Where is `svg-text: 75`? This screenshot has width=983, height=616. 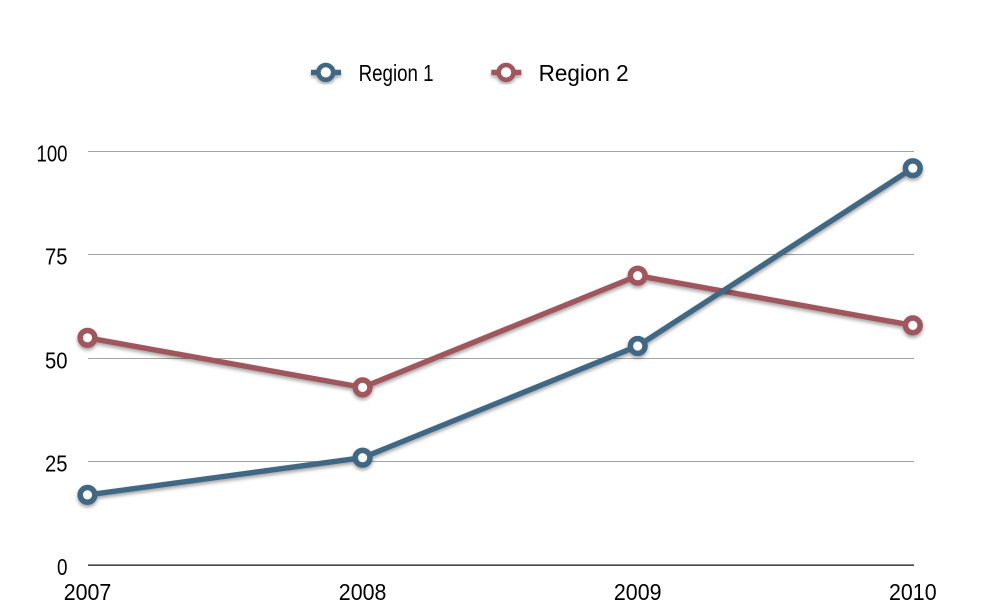 svg-text: 75 is located at coordinates (56, 257).